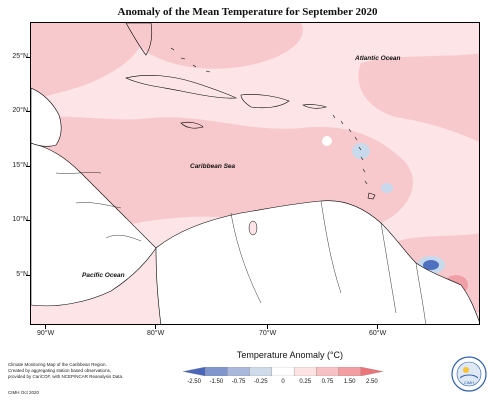  I want to click on legend-tick-label: -0.25, so click(260, 382).